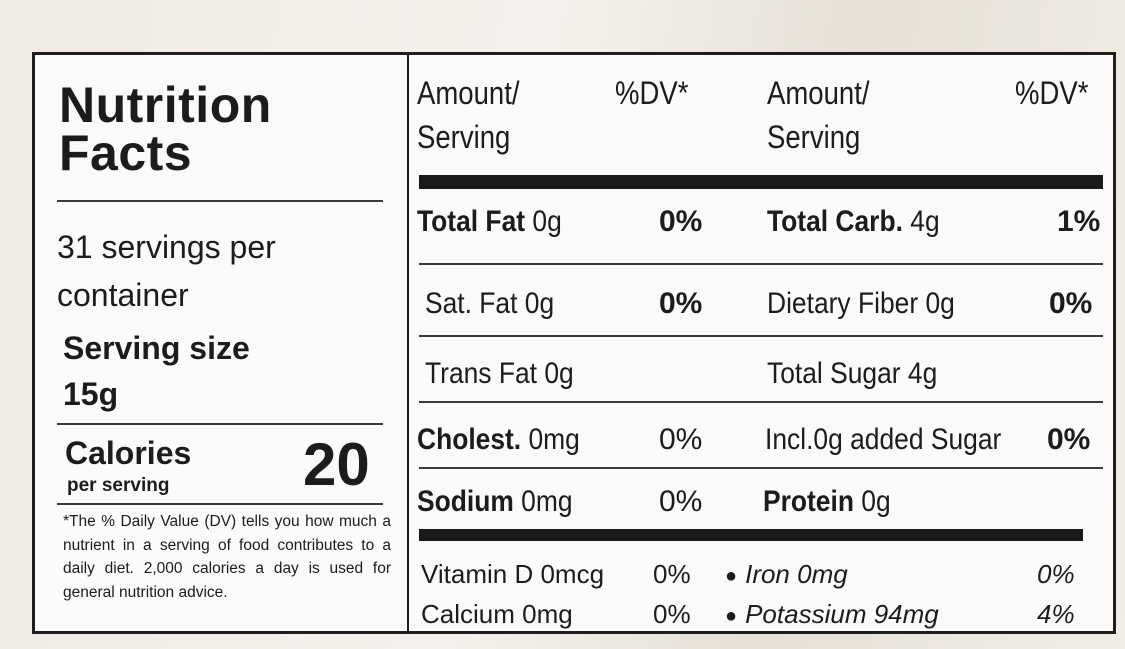 This screenshot has height=649, width=1125. I want to click on nutrient-dietary-fiber: Dietary Fiber 0g, so click(861, 304).